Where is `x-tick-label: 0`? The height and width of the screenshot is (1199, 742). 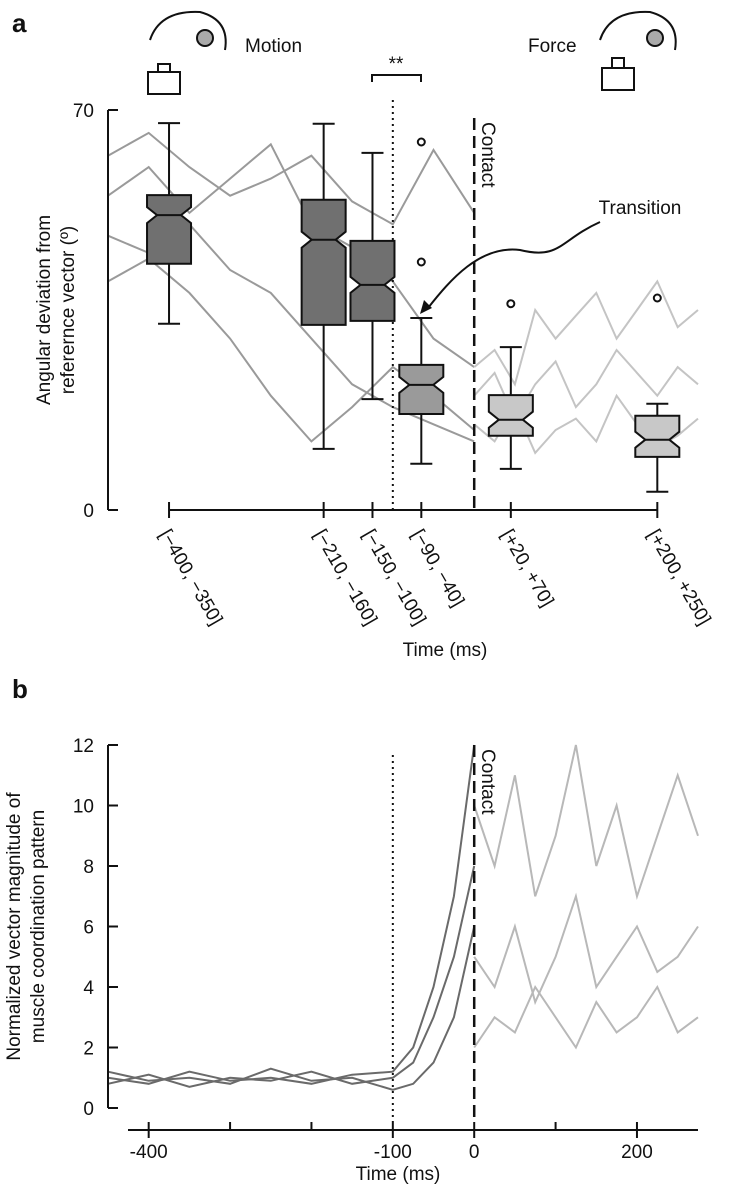
x-tick-label: 0 is located at coordinates (474, 1152).